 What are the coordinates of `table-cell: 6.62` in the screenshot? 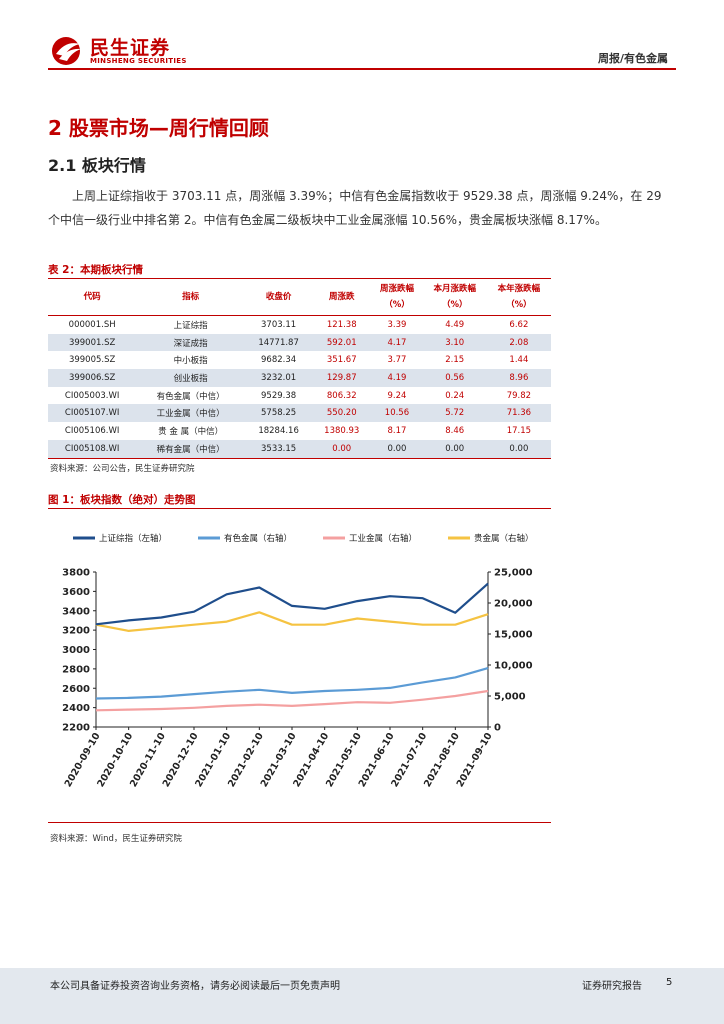 It's located at (519, 324).